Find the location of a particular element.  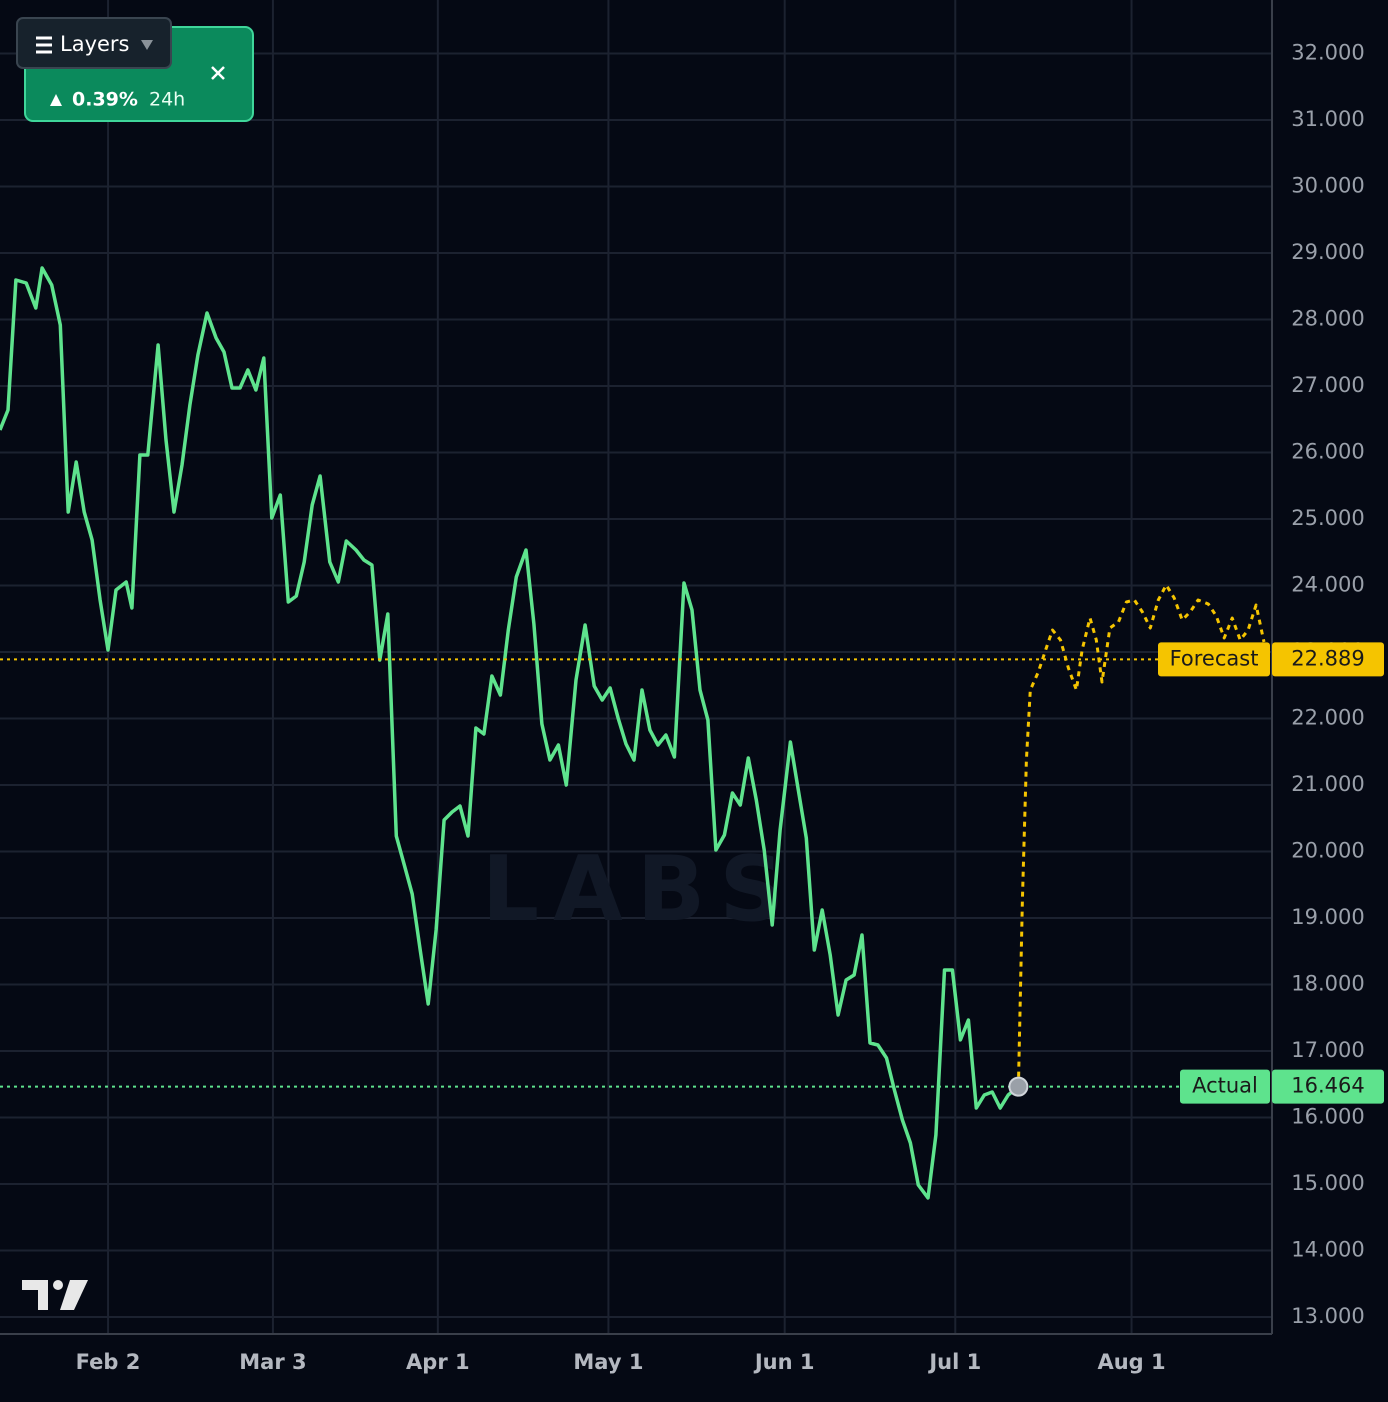

layers-button: Layers is located at coordinates (94, 43).